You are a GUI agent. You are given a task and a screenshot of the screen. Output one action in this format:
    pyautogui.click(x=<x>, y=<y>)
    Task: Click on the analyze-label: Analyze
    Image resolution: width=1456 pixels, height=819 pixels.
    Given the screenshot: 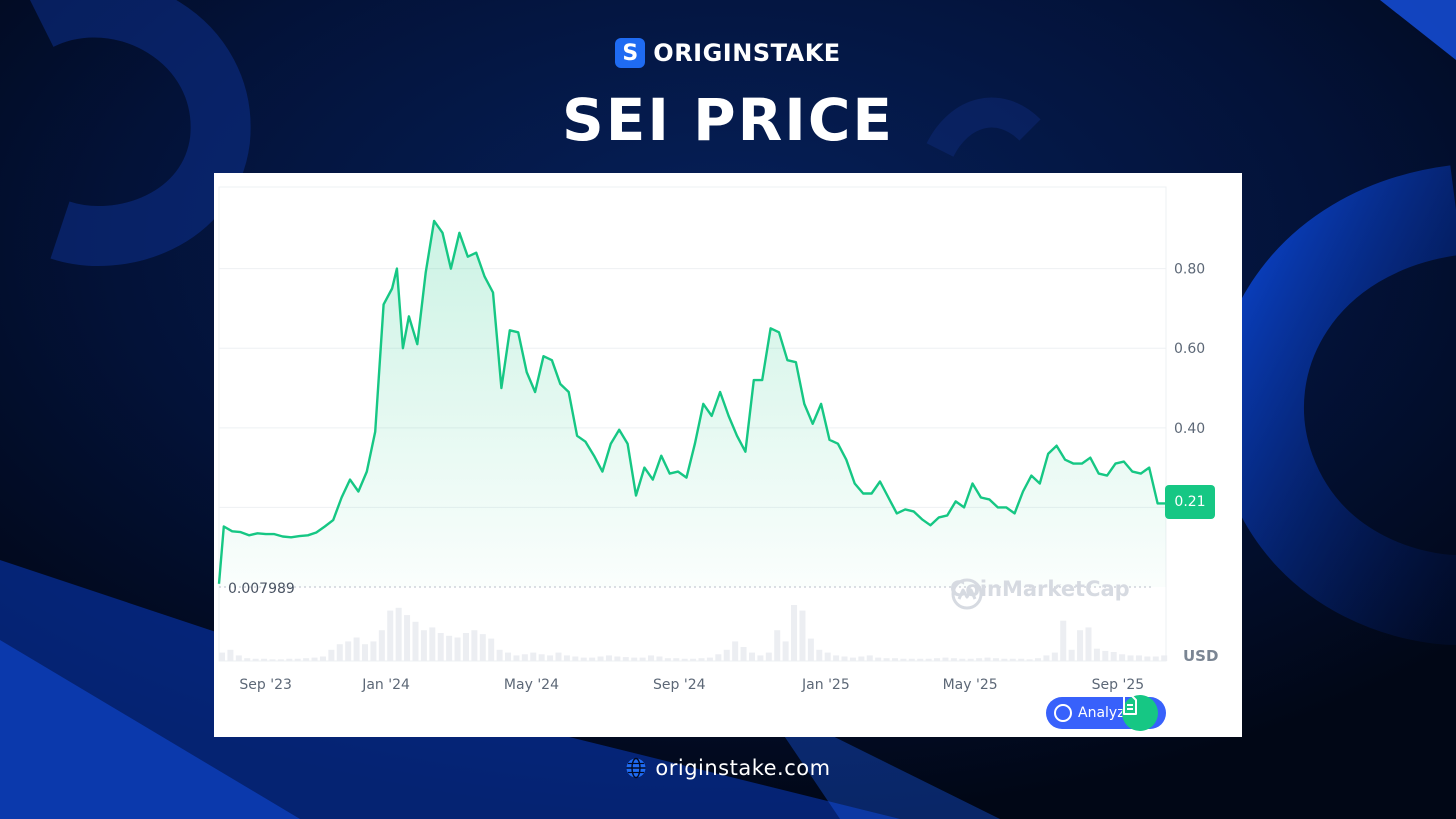 What is the action you would take?
    pyautogui.click(x=1106, y=713)
    